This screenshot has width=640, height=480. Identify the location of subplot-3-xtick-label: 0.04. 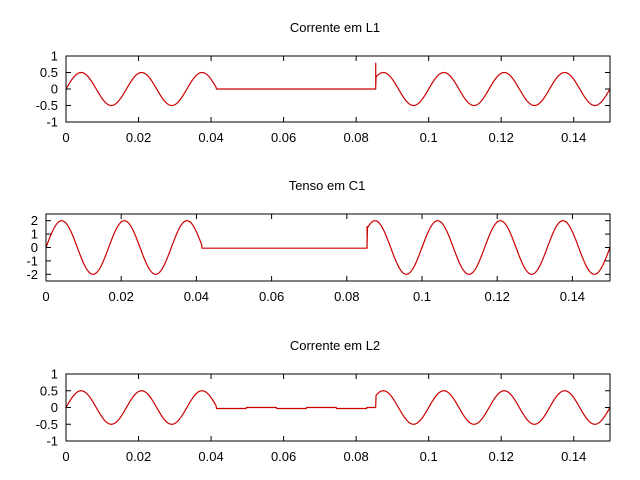
(210, 456).